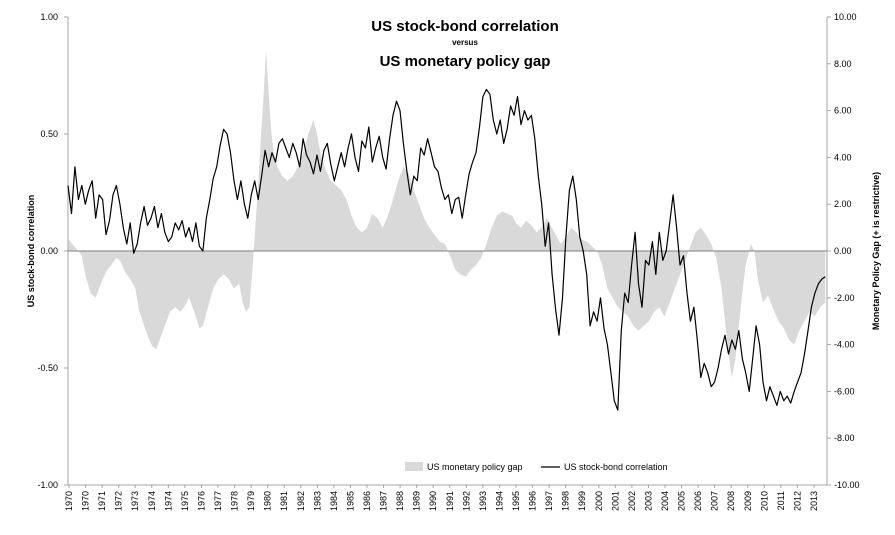 The image size is (895, 535). I want to click on x-tick-label: 1983, so click(317, 501).